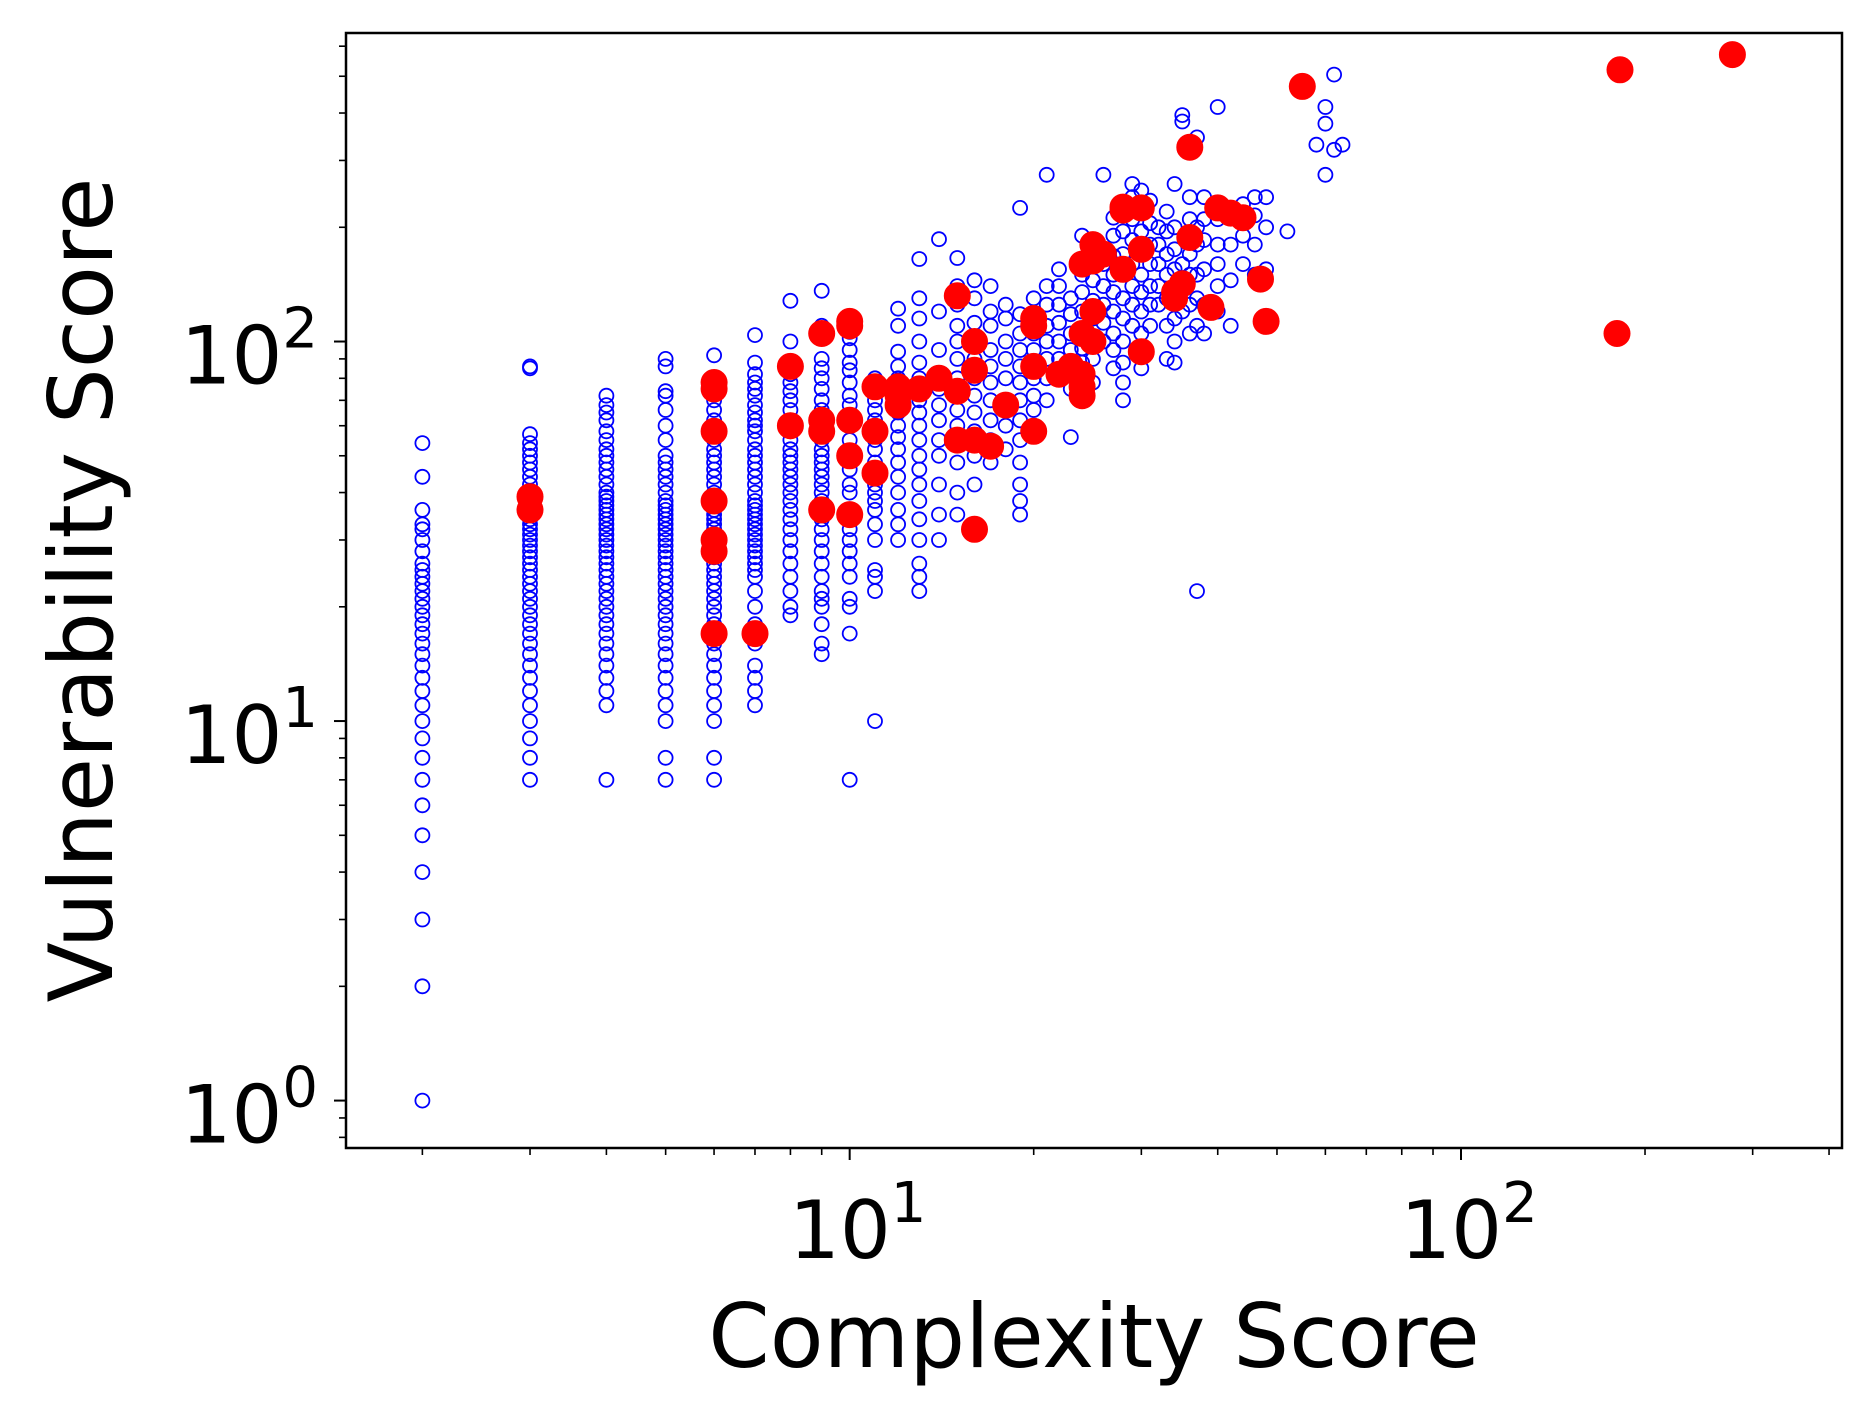 The width and height of the screenshot is (1864, 1412). What do you see at coordinates (81, 590) in the screenshot?
I see `y-axis-label: Vulnerability Score` at bounding box center [81, 590].